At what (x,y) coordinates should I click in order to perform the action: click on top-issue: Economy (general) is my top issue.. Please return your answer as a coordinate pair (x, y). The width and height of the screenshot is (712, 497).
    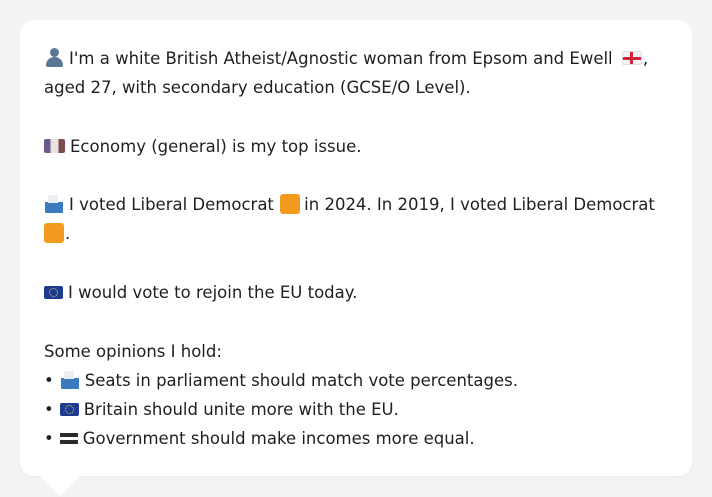
    Looking at the image, I should click on (358, 146).